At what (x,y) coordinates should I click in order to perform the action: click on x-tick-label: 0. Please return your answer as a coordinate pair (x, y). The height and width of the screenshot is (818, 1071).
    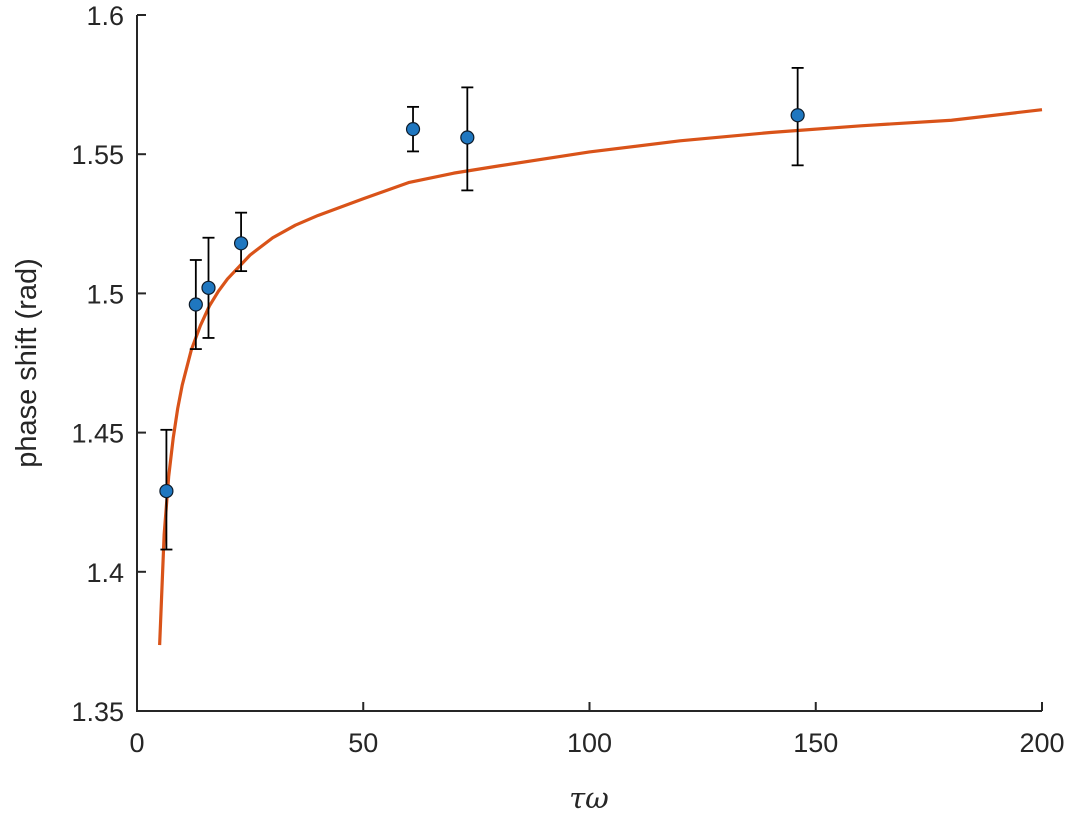
    Looking at the image, I should click on (136, 743).